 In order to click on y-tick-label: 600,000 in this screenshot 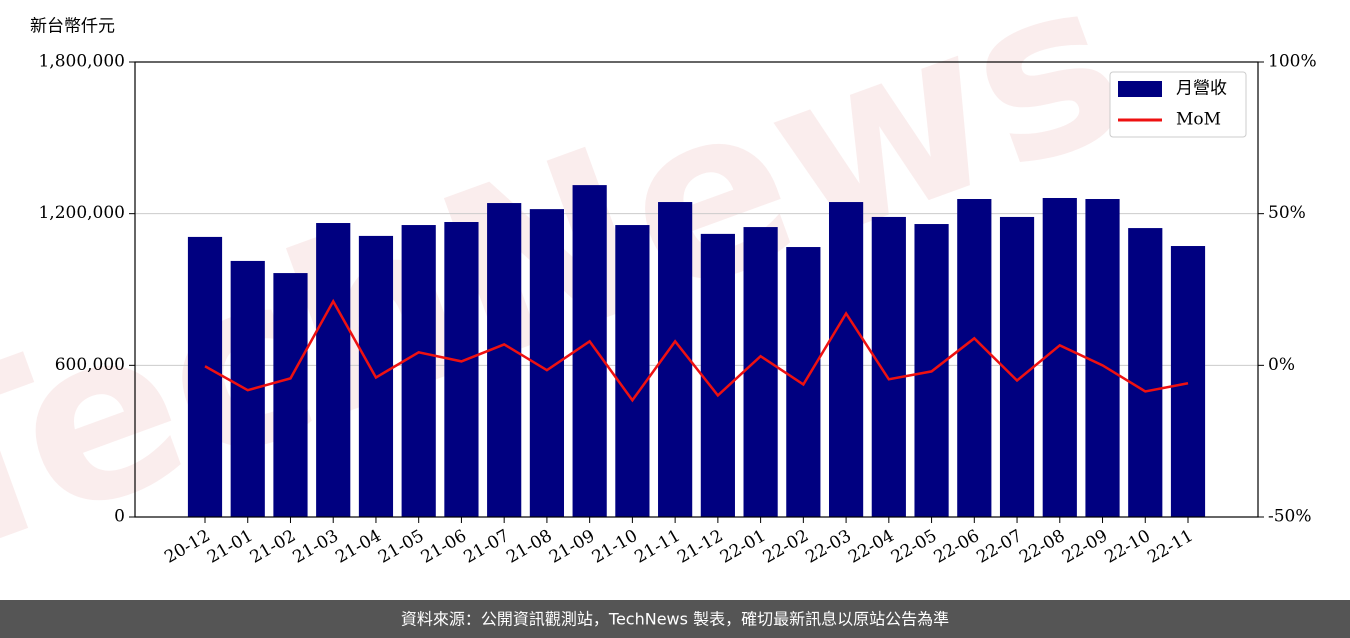, I will do `click(90, 365)`.